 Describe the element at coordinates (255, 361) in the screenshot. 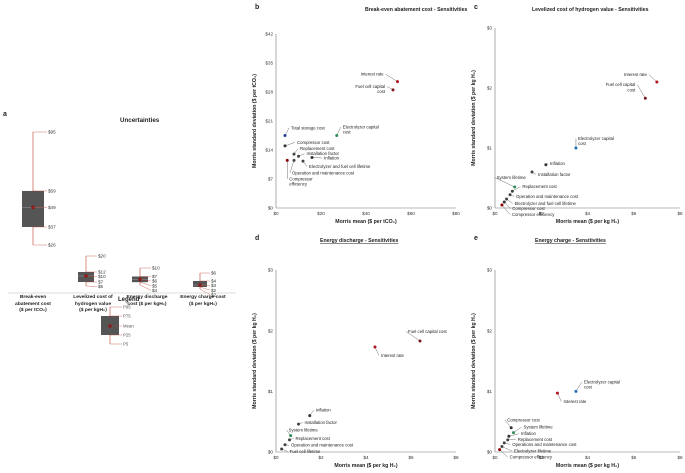

I see `y-axis-label-d: Morris standard deviation ($ per kg H₂)` at that location.